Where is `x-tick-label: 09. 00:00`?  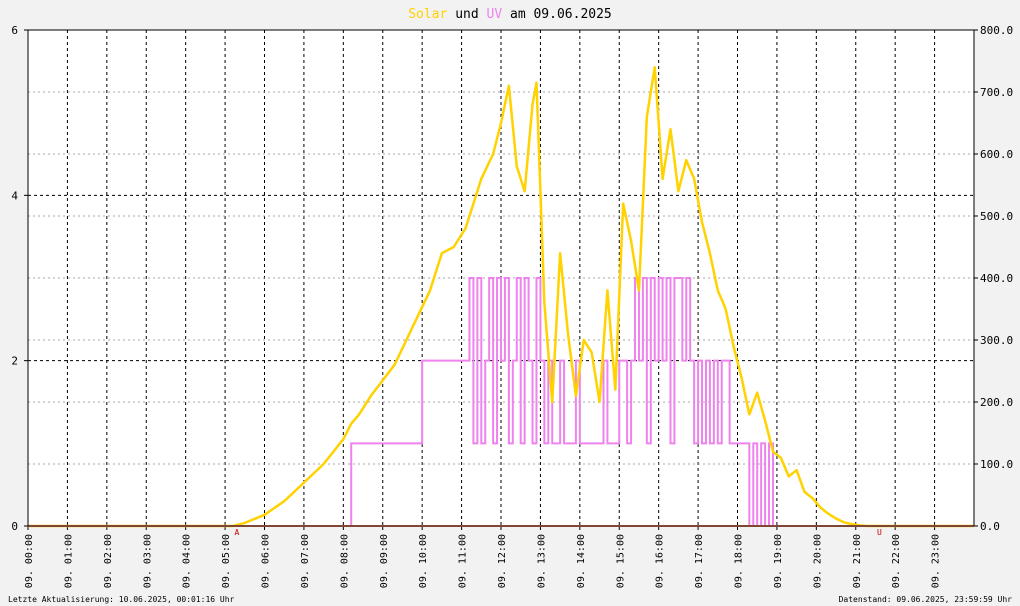 x-tick-label: 09. 00:00 is located at coordinates (29, 561).